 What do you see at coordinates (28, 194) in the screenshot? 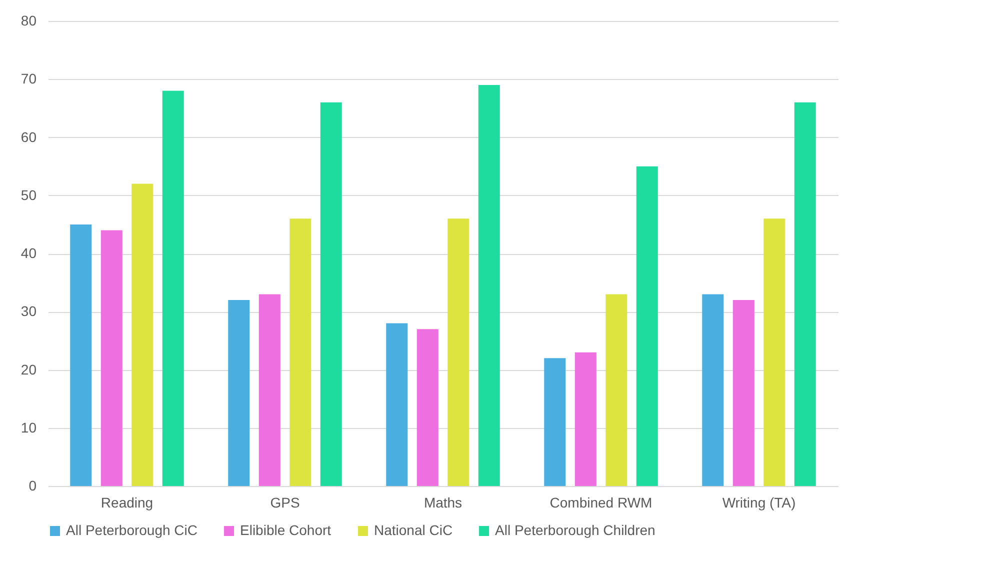
I see `y-tick-label: 50` at bounding box center [28, 194].